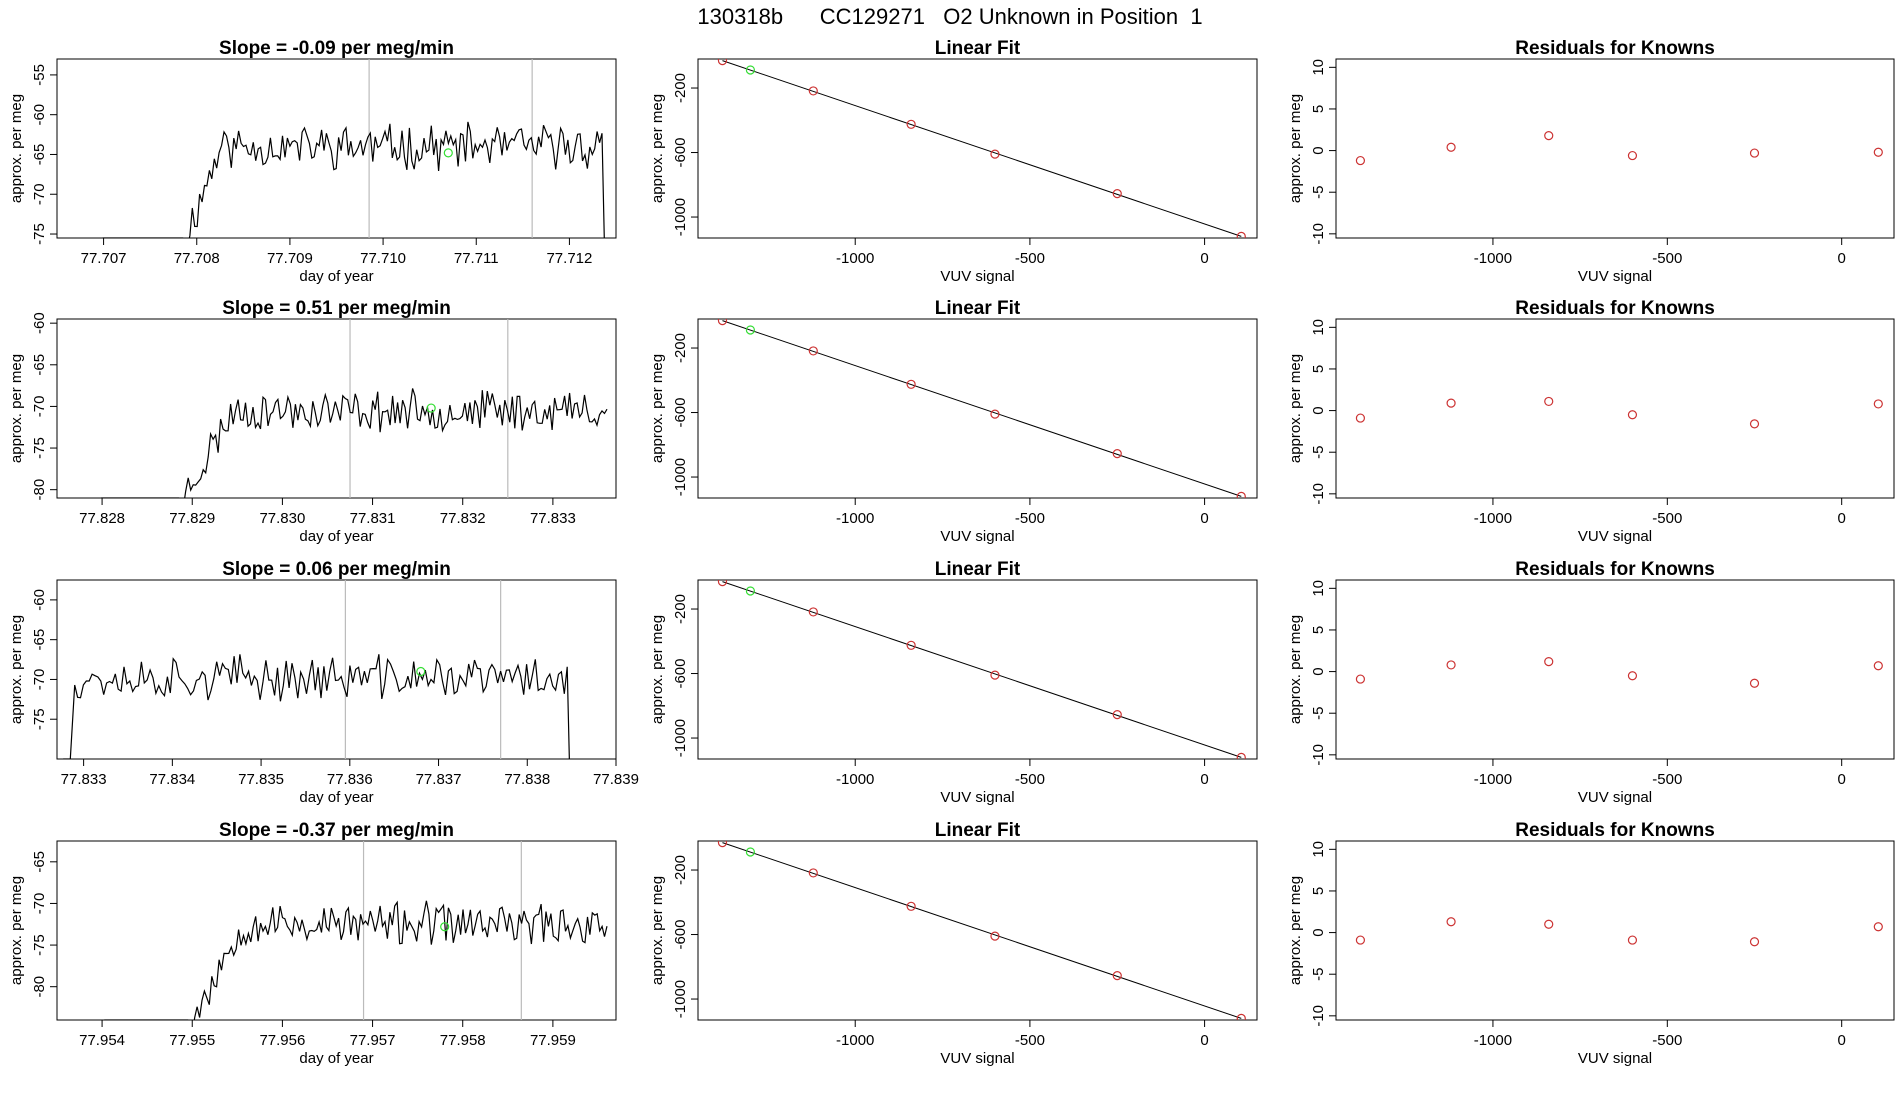  What do you see at coordinates (1318, 974) in the screenshot?
I see `y-tick-label: -5` at bounding box center [1318, 974].